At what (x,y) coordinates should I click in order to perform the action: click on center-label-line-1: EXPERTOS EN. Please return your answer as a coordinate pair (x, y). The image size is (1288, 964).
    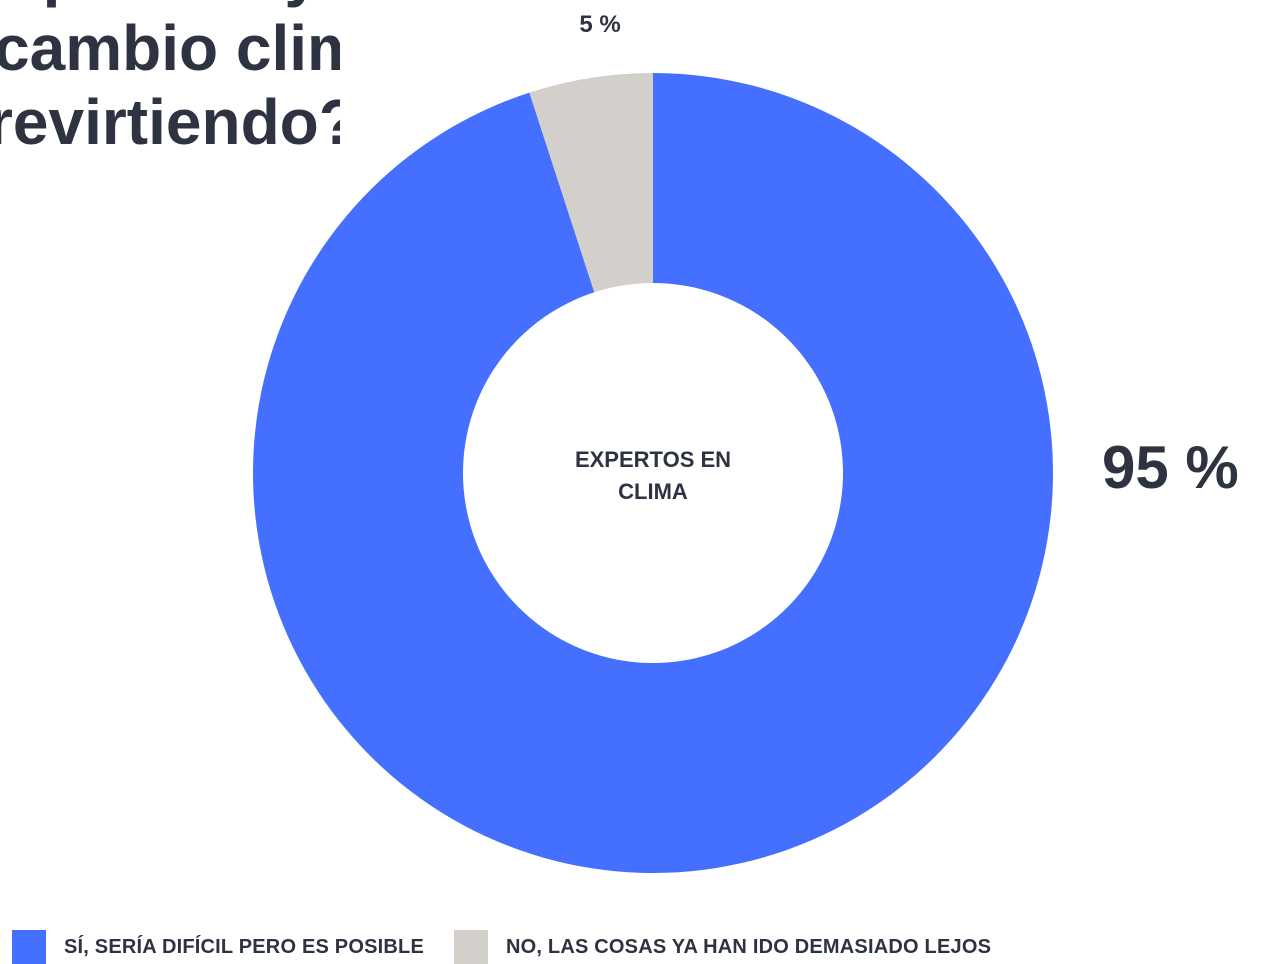
    Looking at the image, I should click on (653, 459).